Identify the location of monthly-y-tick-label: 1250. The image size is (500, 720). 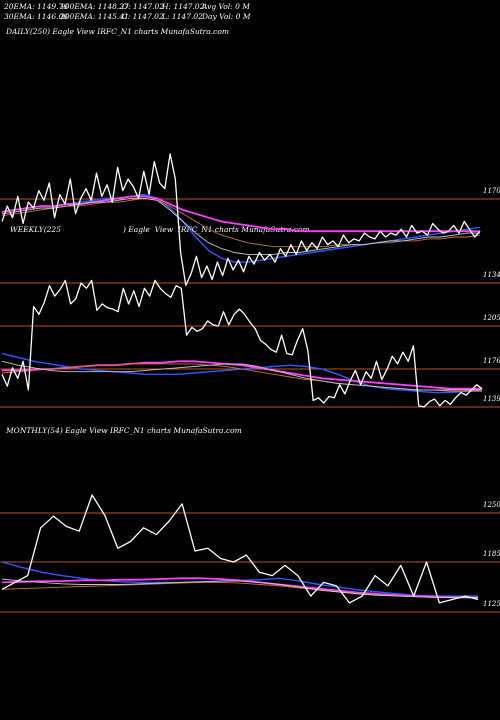
(491, 505).